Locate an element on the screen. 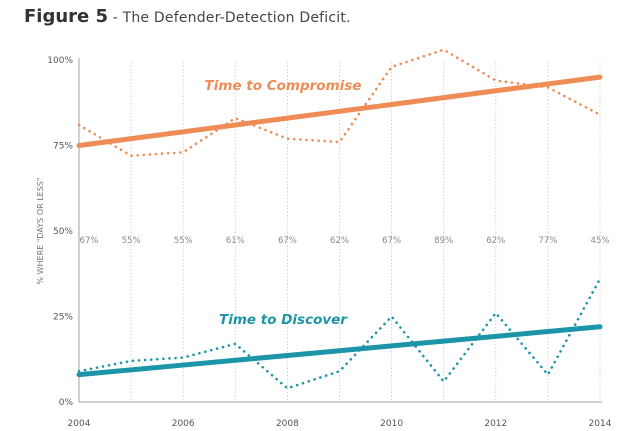 The width and height of the screenshot is (640, 431). x-tick-label: 2006 is located at coordinates (183, 424).